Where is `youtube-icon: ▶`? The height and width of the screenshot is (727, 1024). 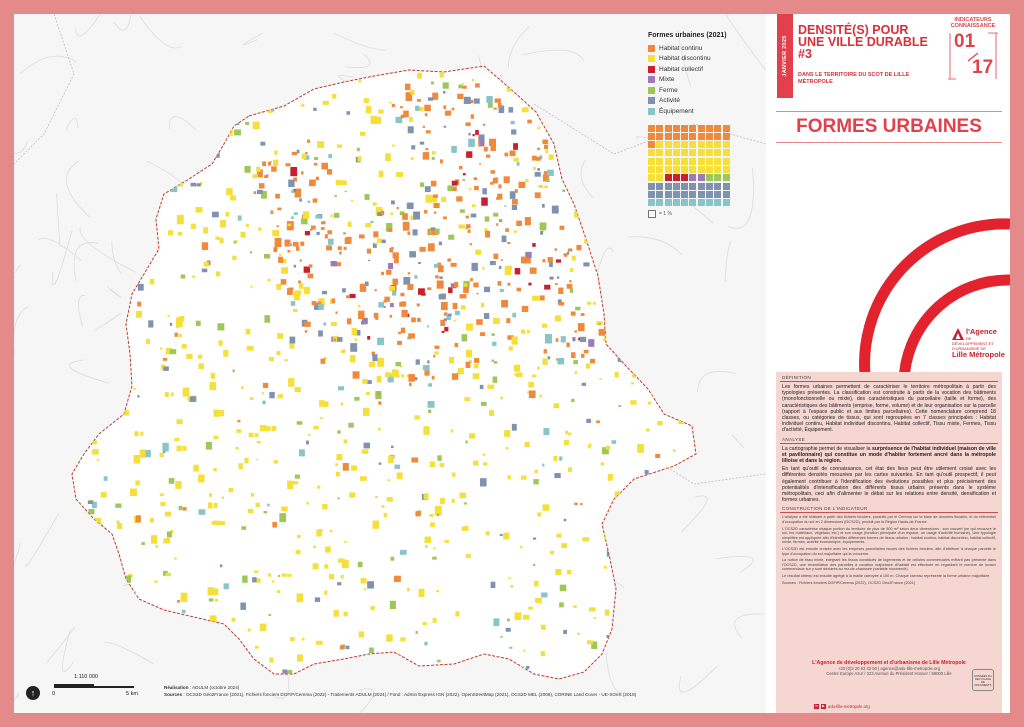 youtube-icon: ▶ is located at coordinates (823, 706).